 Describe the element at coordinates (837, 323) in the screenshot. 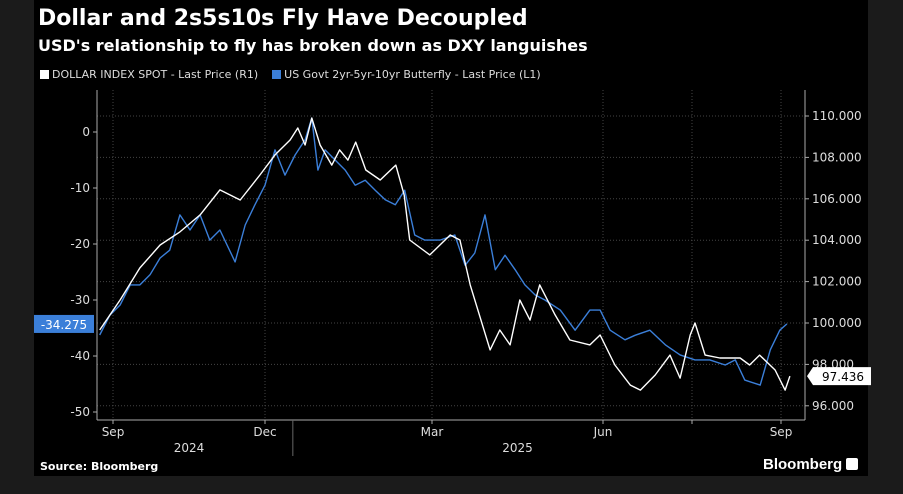

I see `right-tick-label: 100.000` at that location.